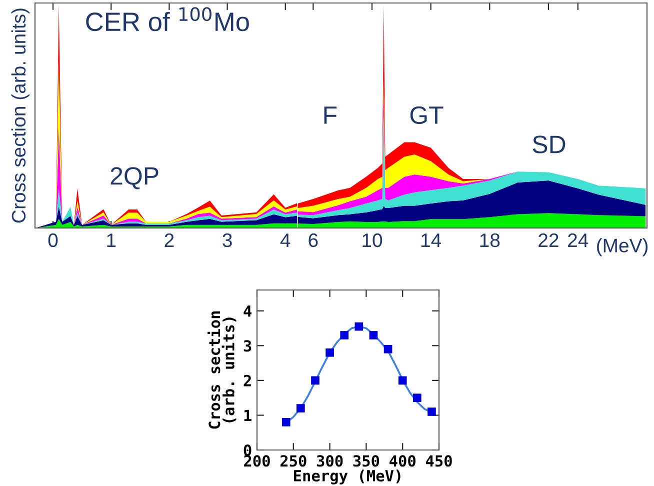 The width and height of the screenshot is (654, 486). What do you see at coordinates (293, 461) in the screenshot?
I see `x-tick-label: 250` at bounding box center [293, 461].